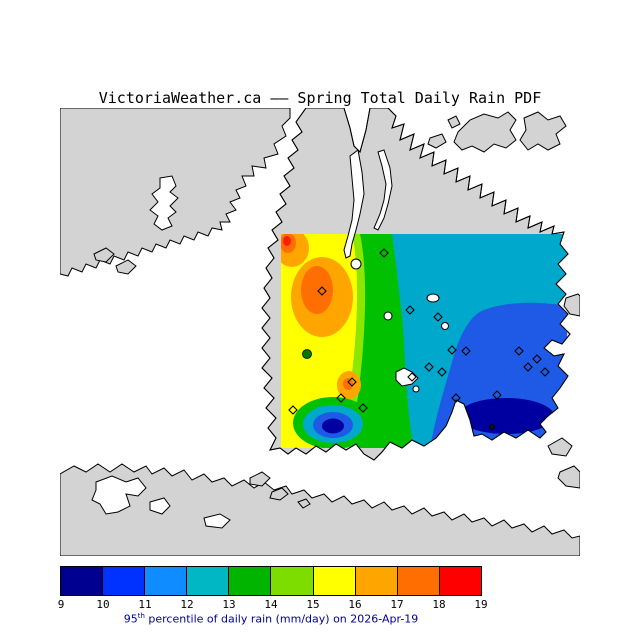 The height and width of the screenshot is (640, 640). What do you see at coordinates (320, 509) in the screenshot?
I see `landmass-south` at bounding box center [320, 509].